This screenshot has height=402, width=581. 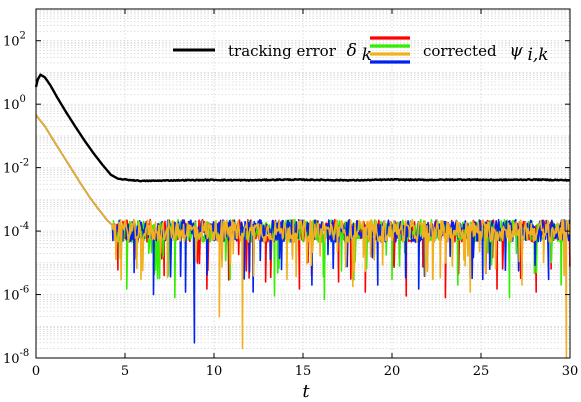 What do you see at coordinates (390, 50) in the screenshot?
I see `legend-swatches-corrected` at bounding box center [390, 50].